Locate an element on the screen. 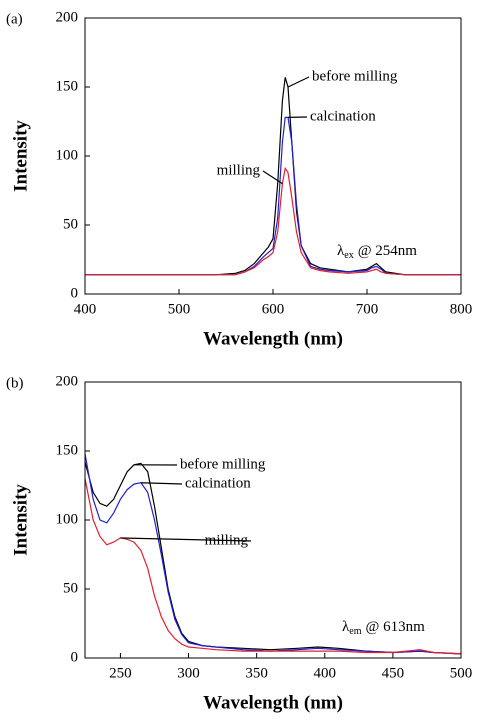 The width and height of the screenshot is (482, 726). annotation-text: @ 613nm is located at coordinates (396, 627).